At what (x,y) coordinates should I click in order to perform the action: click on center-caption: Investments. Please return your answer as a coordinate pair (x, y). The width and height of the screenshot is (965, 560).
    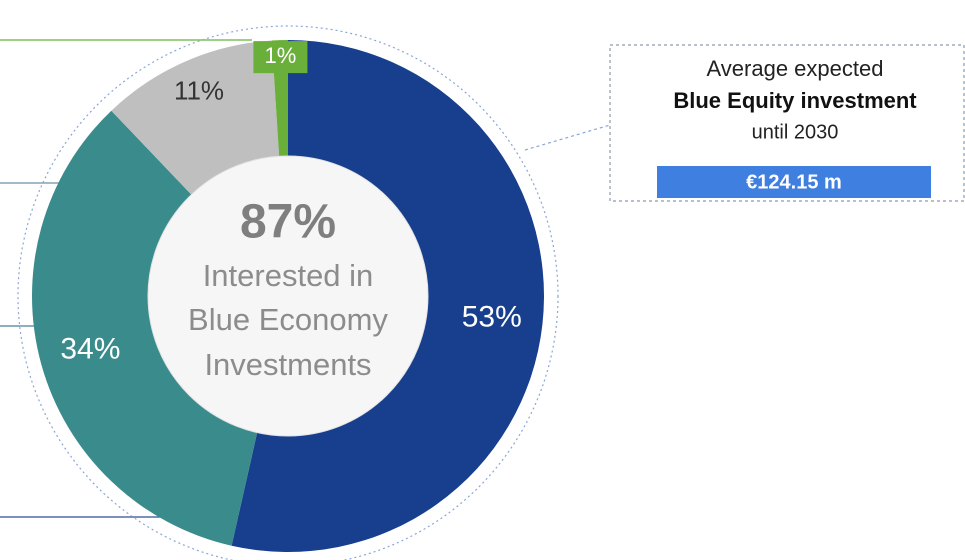
    Looking at the image, I should click on (287, 364).